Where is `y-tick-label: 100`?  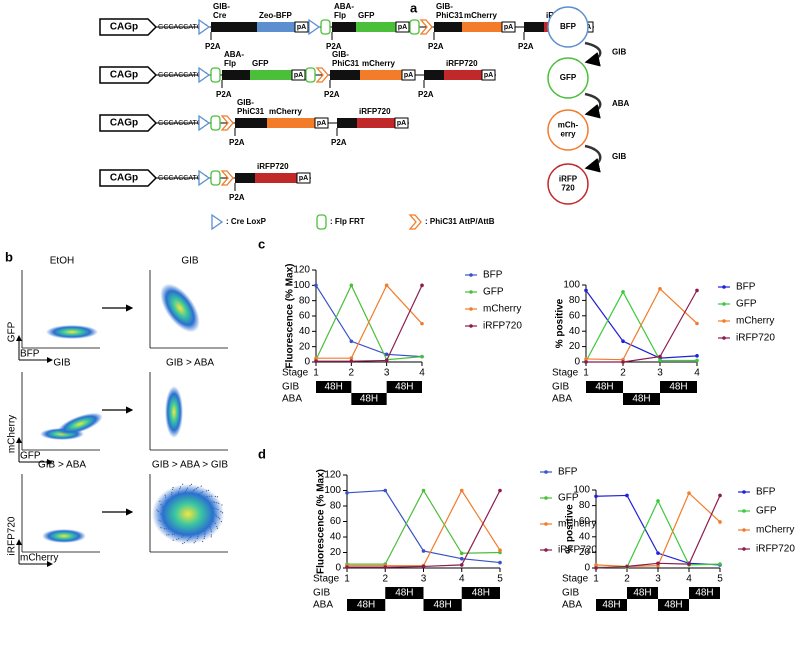 y-tick-label: 100 is located at coordinates (571, 285).